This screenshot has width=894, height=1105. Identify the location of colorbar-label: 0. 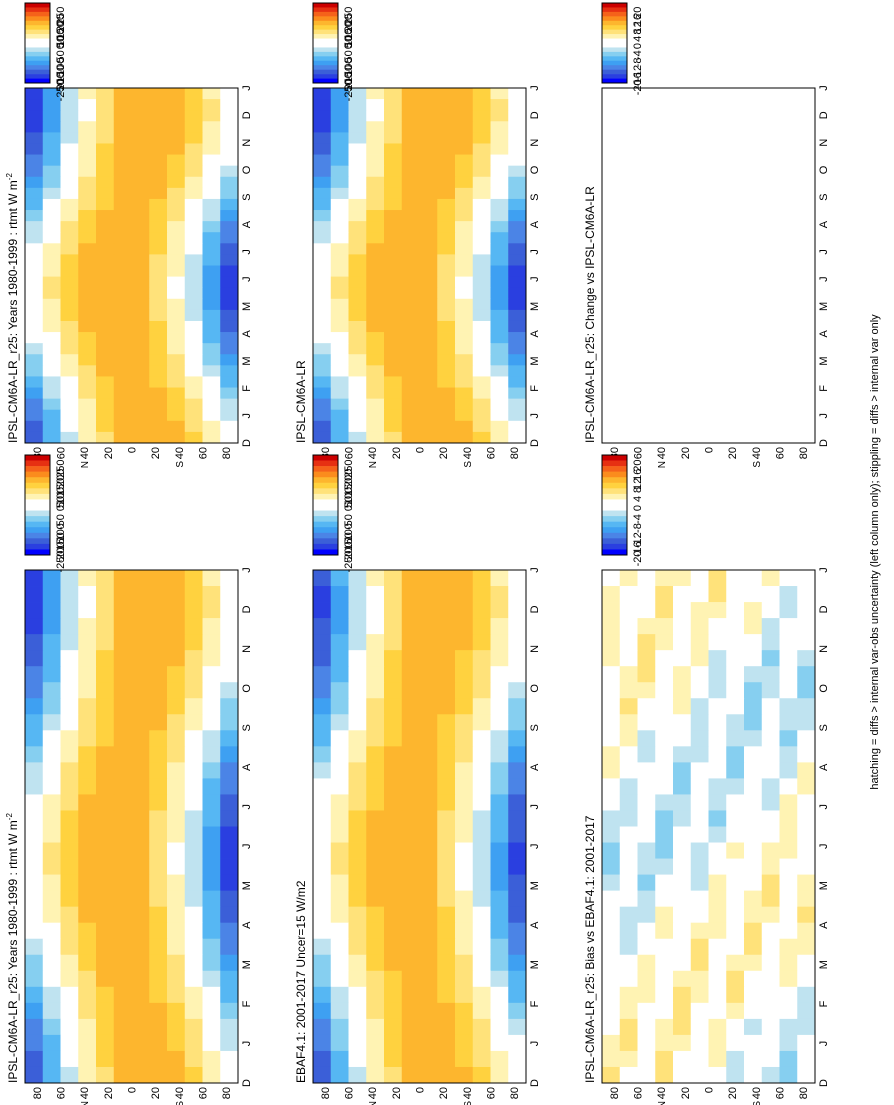
(638, 508).